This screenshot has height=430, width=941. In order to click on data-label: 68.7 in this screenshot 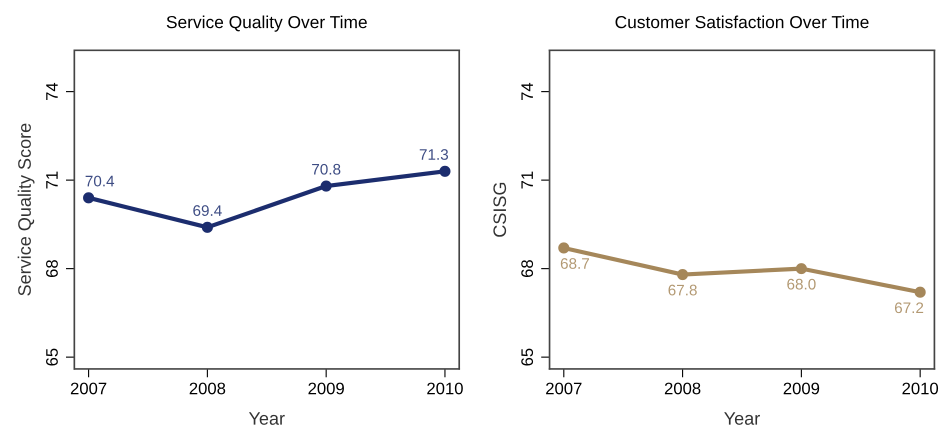, I will do `click(575, 263)`.